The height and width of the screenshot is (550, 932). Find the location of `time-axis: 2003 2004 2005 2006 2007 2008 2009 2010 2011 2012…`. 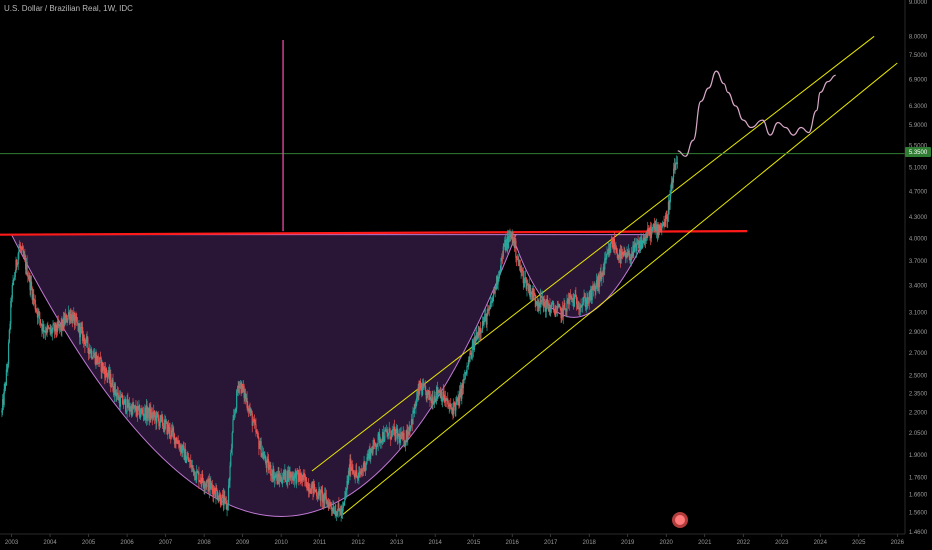

time-axis: 2003 2004 2005 2006 2007 2008 2009 2010 2011 2012… is located at coordinates (455, 540).